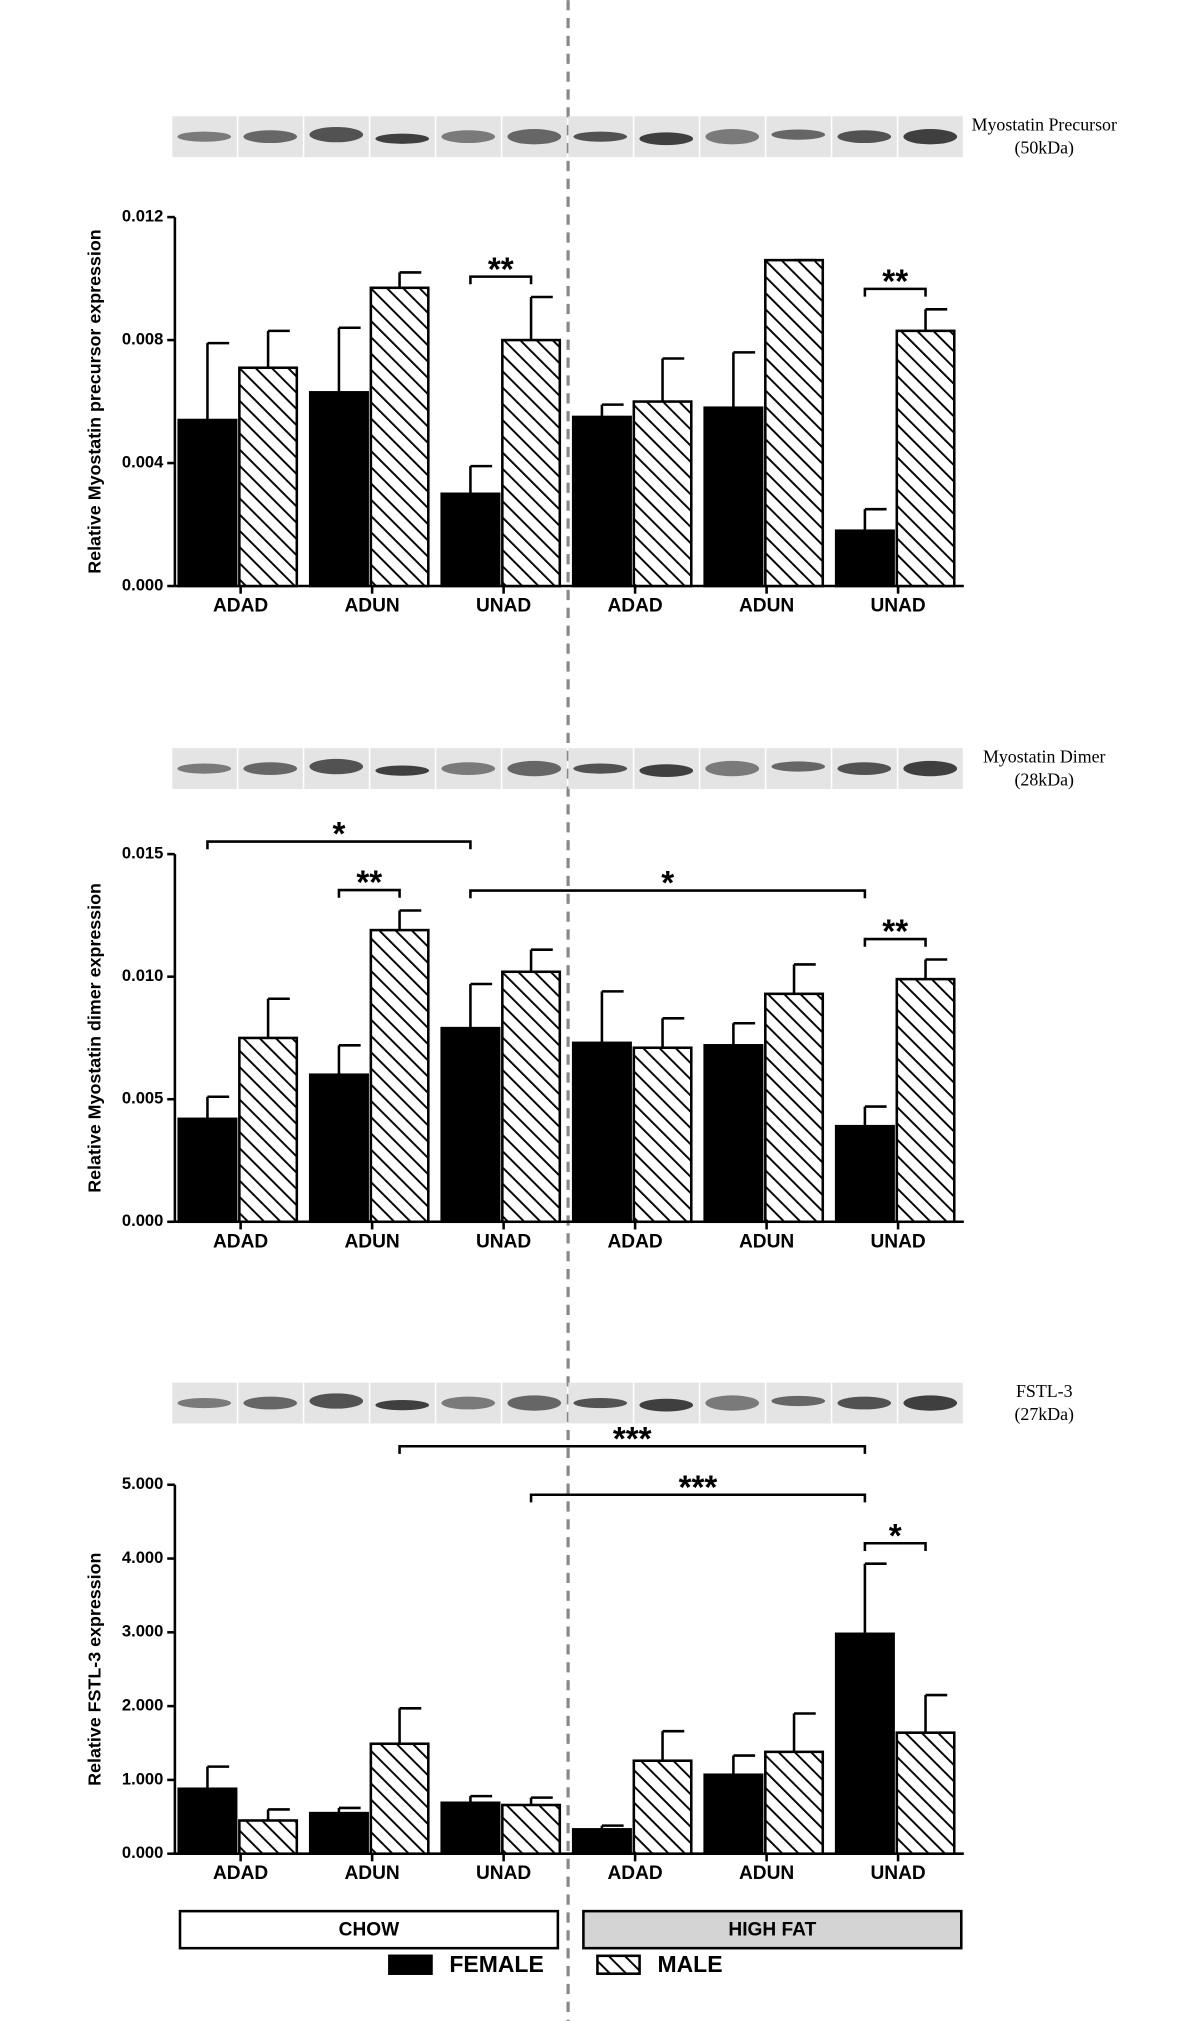 This screenshot has height=2021, width=1200. I want to click on legend-label: MALE, so click(689, 1964).